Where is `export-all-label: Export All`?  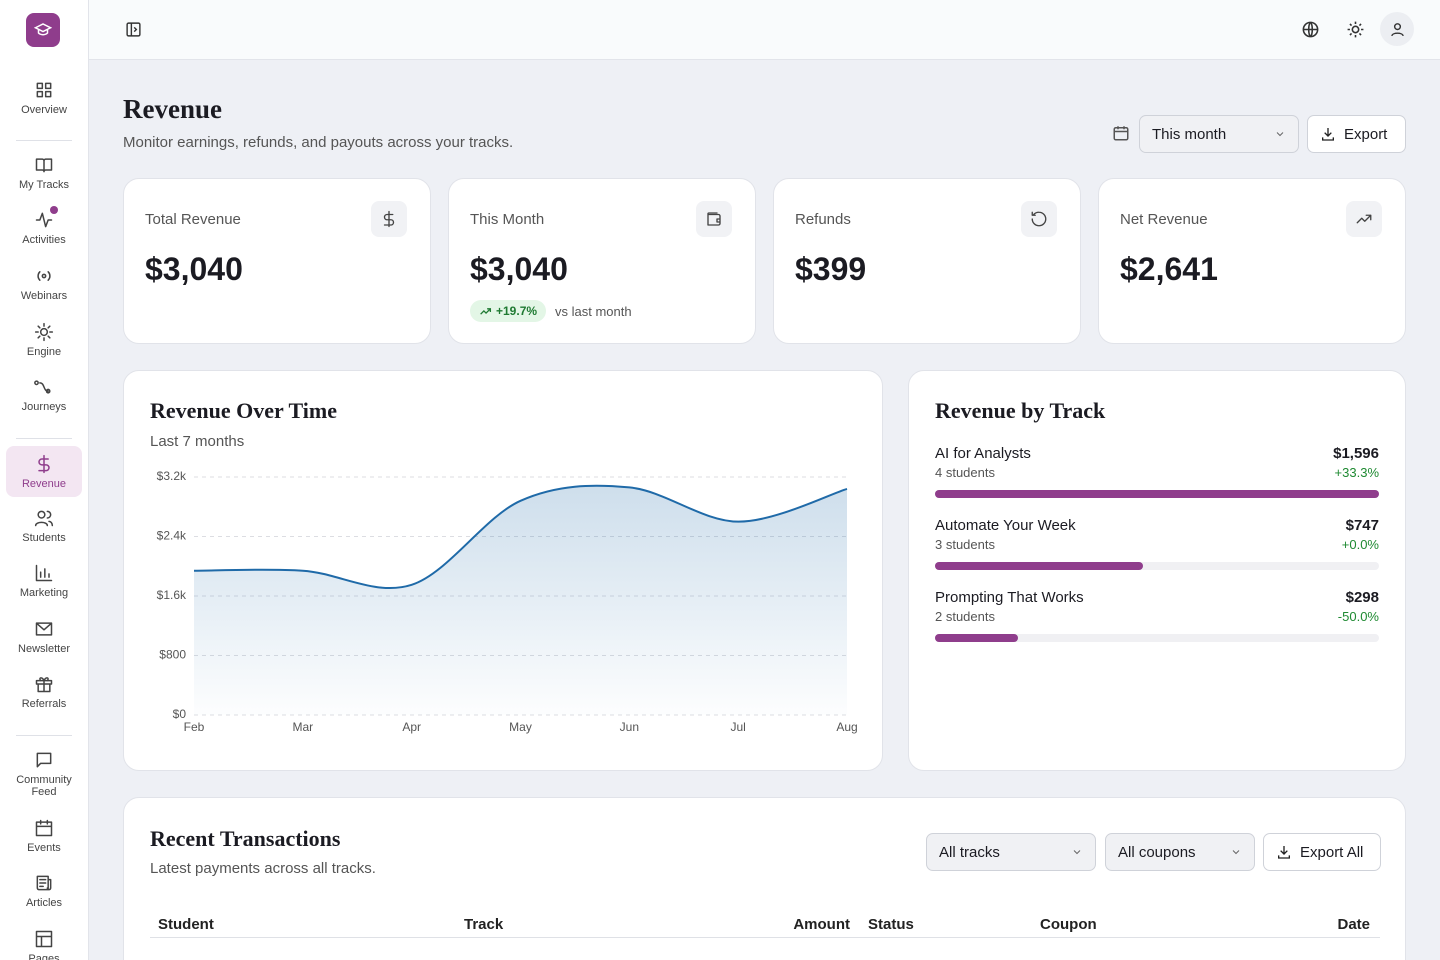
export-all-label: Export All is located at coordinates (1332, 852).